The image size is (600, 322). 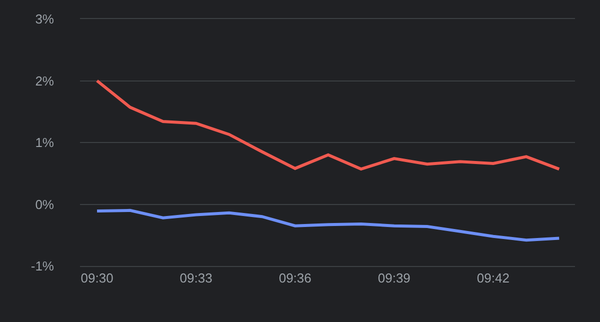 What do you see at coordinates (328, 225) in the screenshot?
I see `line-series` at bounding box center [328, 225].